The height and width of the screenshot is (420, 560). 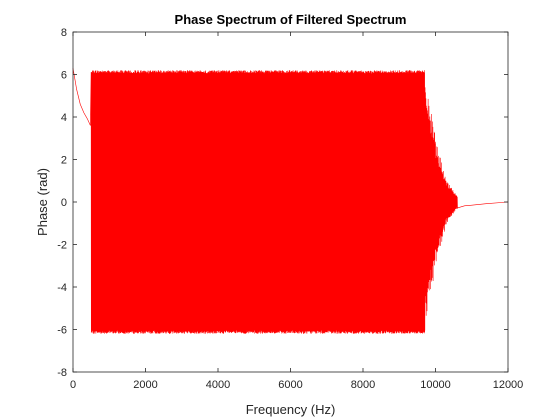 What do you see at coordinates (435, 385) in the screenshot?
I see `x-tick-label: 10000` at bounding box center [435, 385].